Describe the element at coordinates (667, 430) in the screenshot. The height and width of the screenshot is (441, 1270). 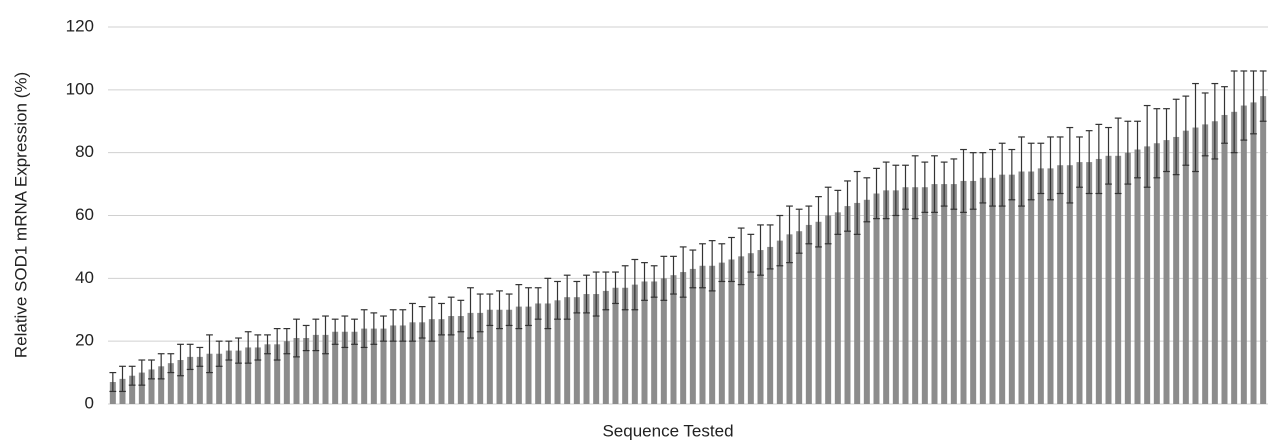
I see `x-axis-title: Sequence Tested` at that location.